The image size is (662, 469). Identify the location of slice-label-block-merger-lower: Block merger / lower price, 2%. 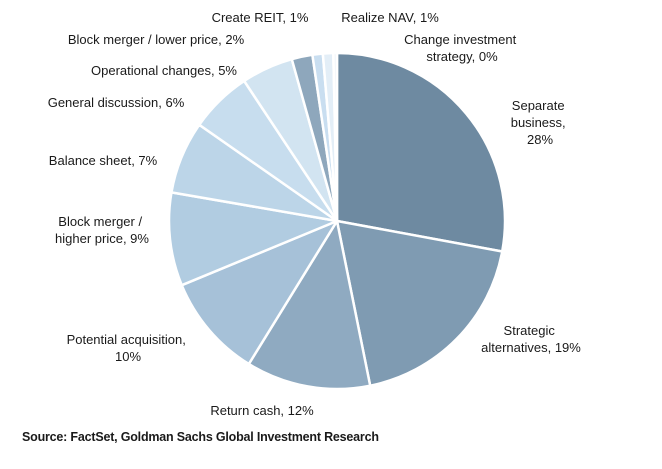
(156, 39).